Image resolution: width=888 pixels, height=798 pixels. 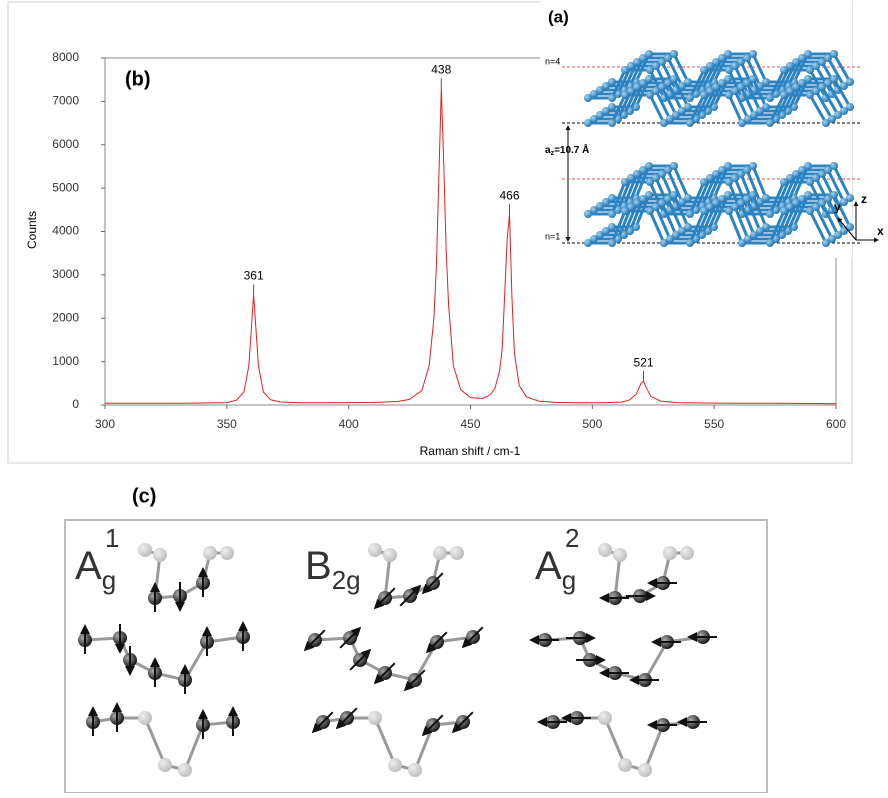 What do you see at coordinates (880, 231) in the screenshot?
I see `axis-label: x` at bounding box center [880, 231].